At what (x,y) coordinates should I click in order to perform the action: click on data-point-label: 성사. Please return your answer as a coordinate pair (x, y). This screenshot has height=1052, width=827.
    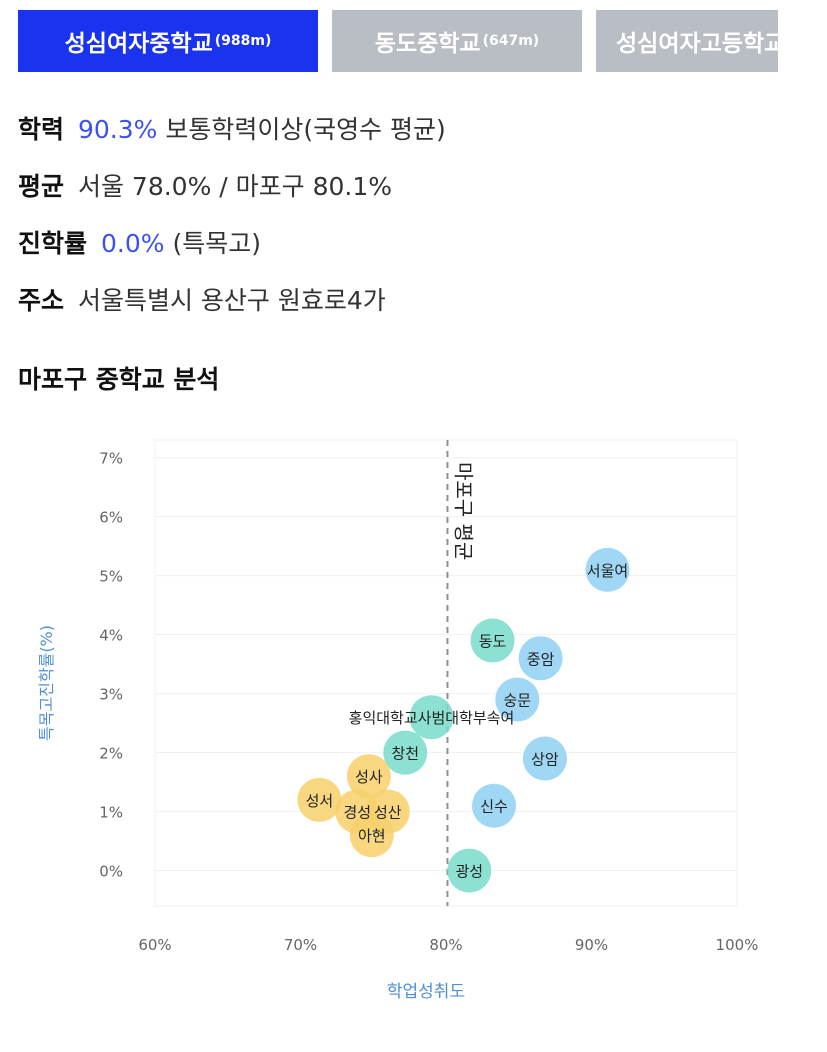
    Looking at the image, I should click on (369, 777).